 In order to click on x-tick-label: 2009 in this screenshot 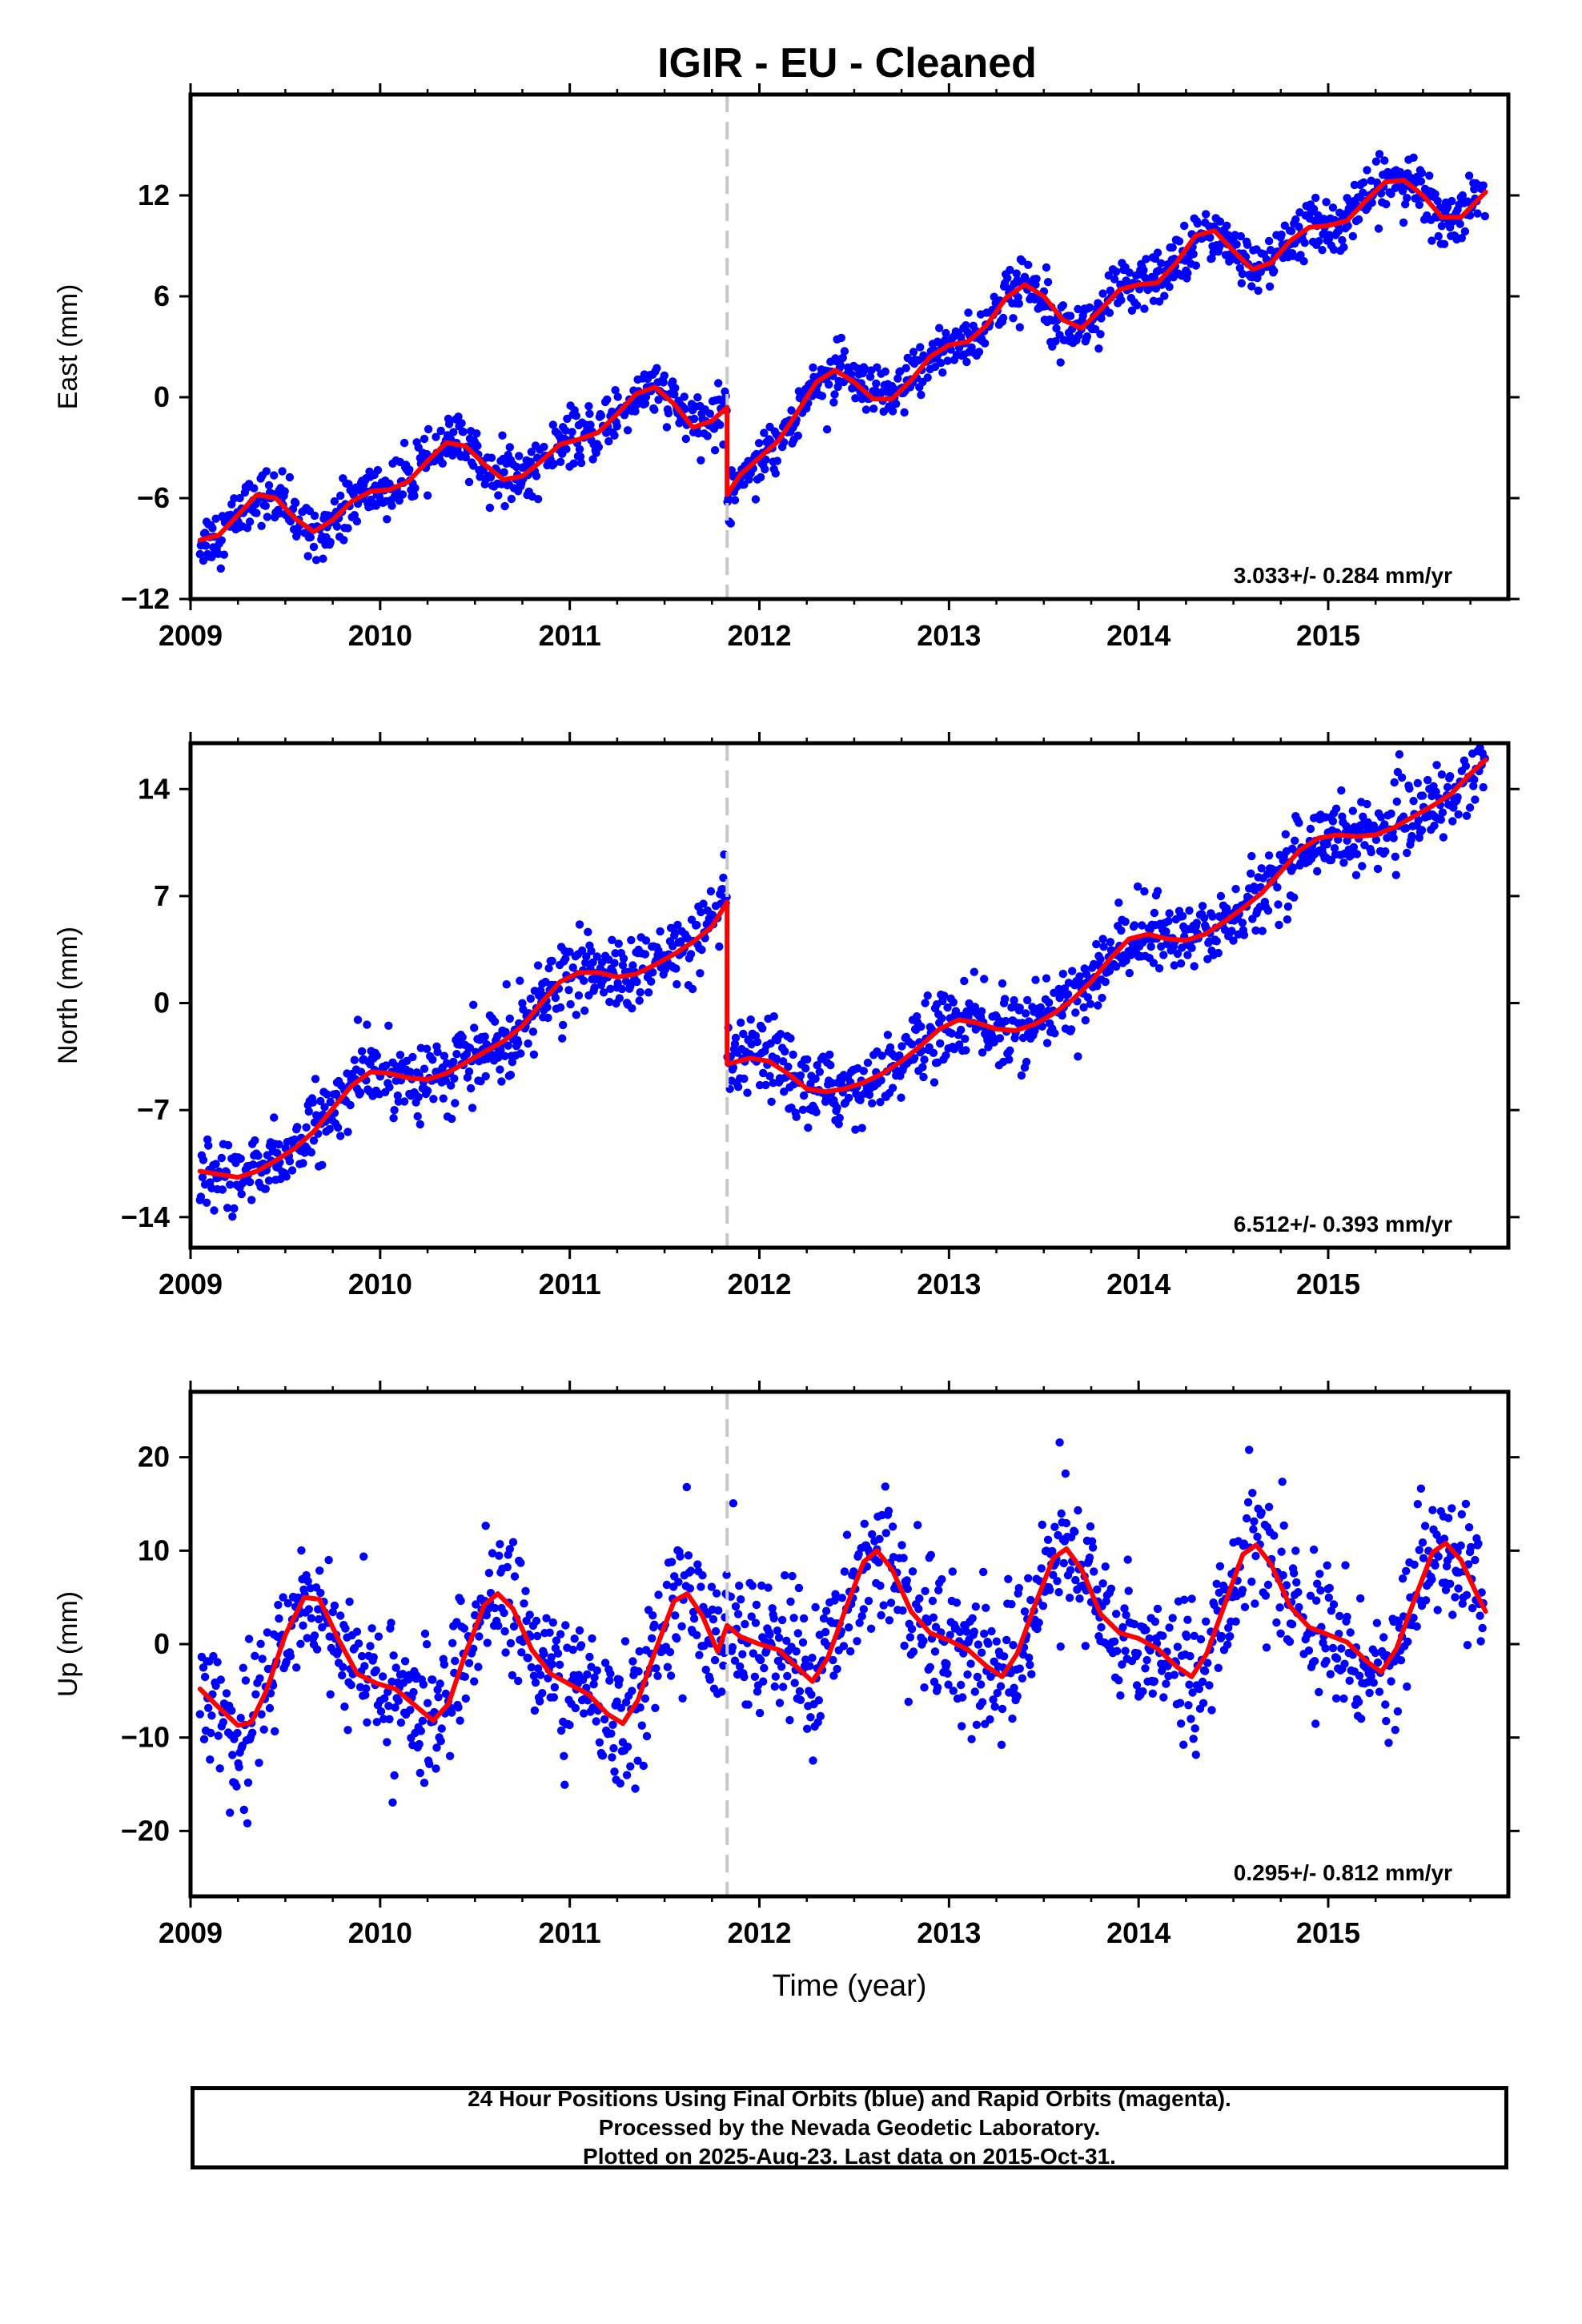, I will do `click(191, 1932)`.